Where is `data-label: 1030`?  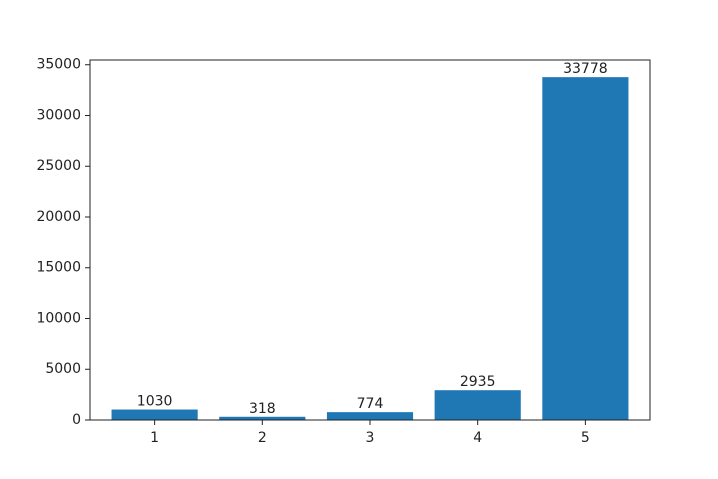 data-label: 1030 is located at coordinates (155, 402).